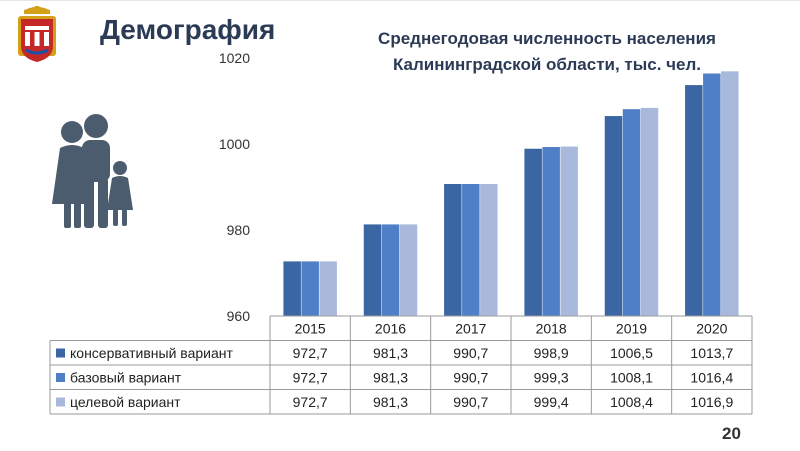 Image resolution: width=800 pixels, height=451 pixels. I want to click on y-tick-label: 980, so click(239, 230).